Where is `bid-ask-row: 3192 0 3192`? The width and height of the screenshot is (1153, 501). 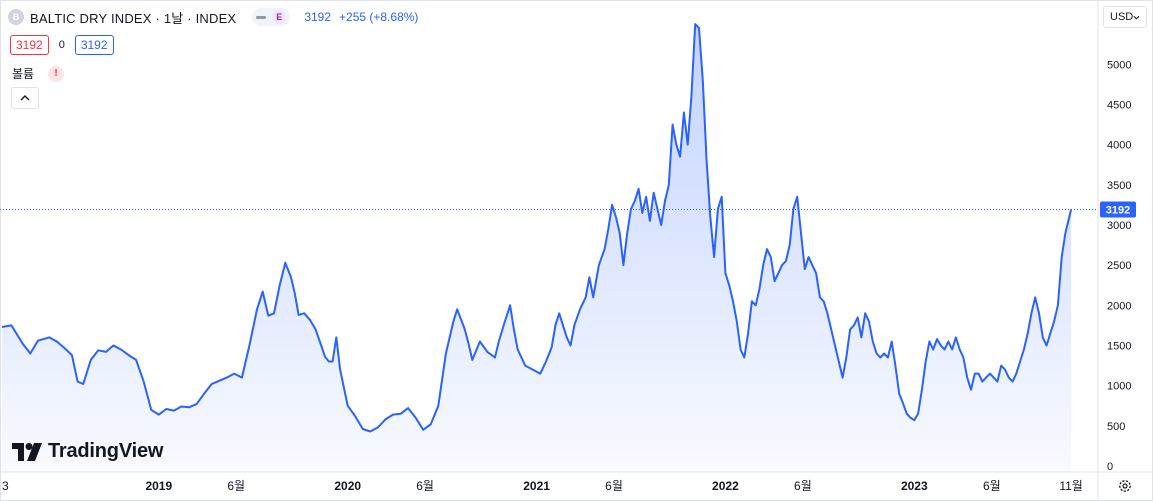
bid-ask-row: 3192 0 3192 is located at coordinates (62, 45).